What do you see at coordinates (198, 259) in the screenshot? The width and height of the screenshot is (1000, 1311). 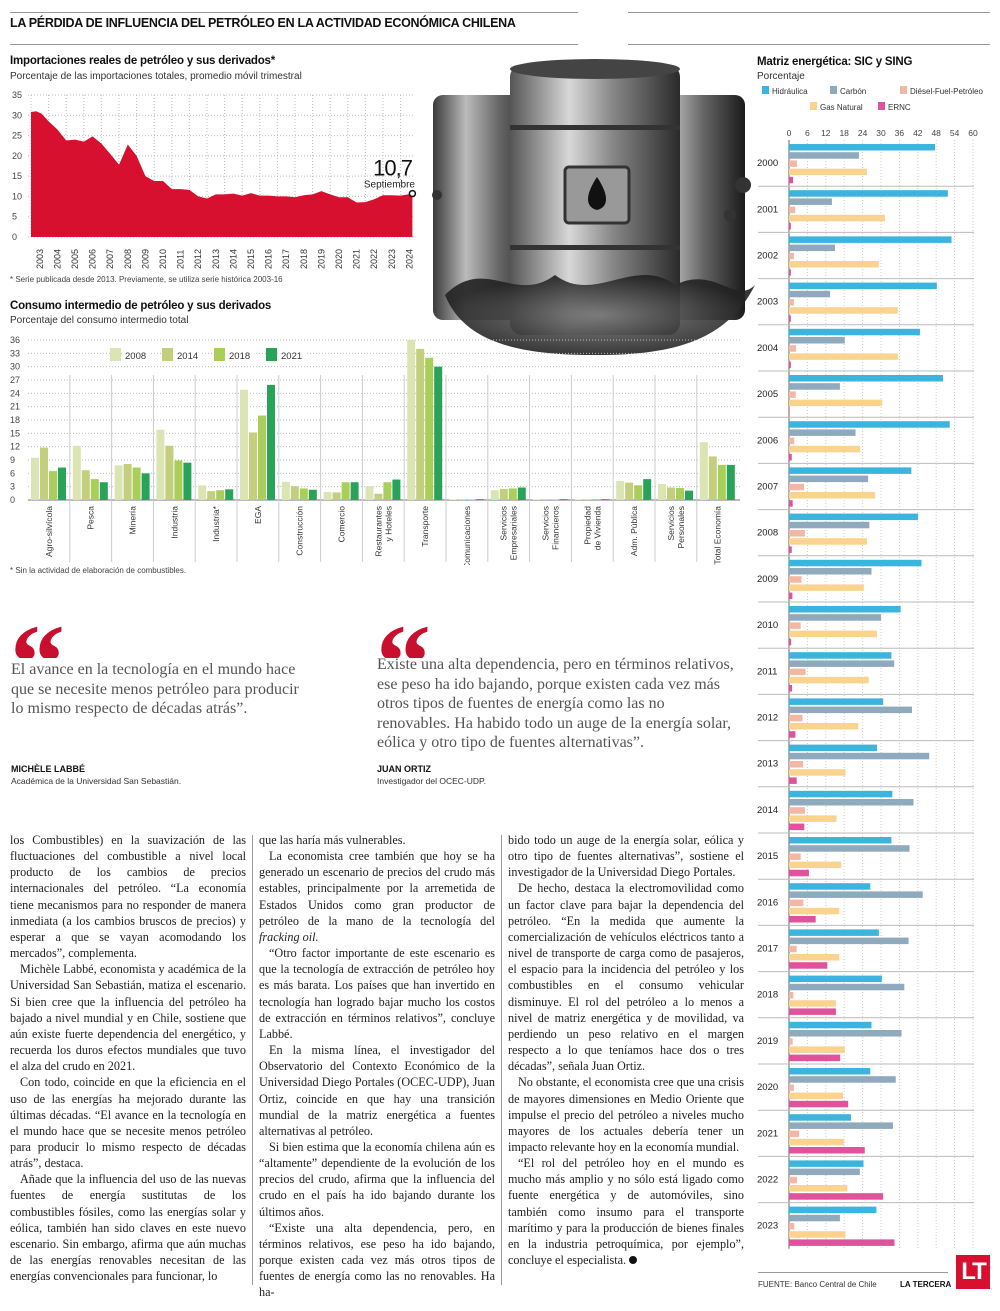 I see `x-tick-label: 2012` at bounding box center [198, 259].